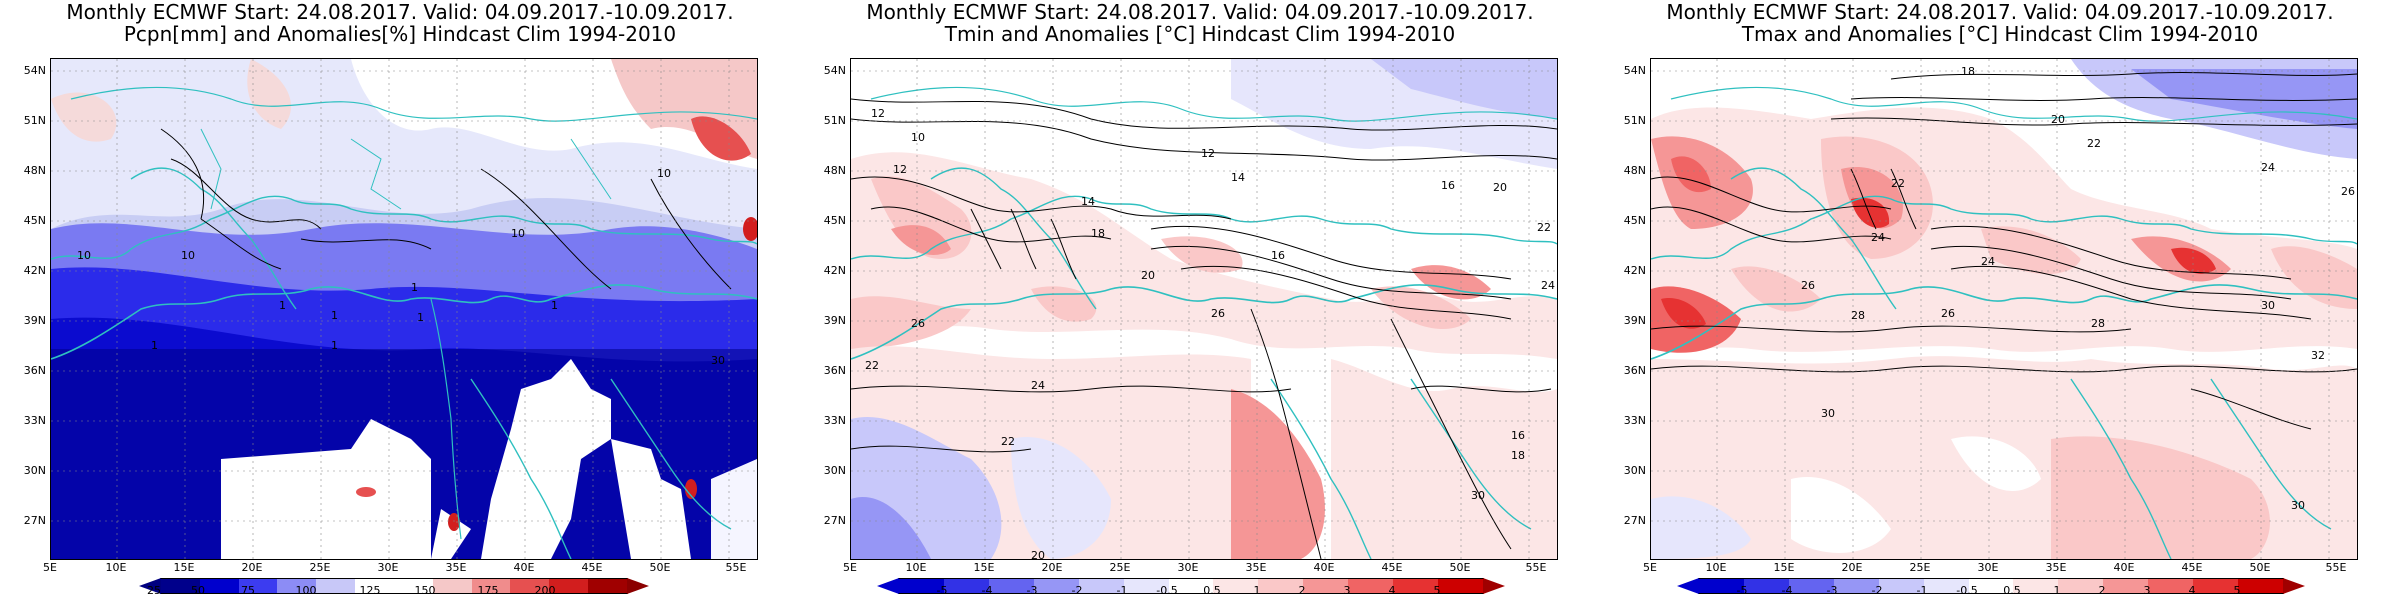 This screenshot has width=2400, height=600. Describe the element at coordinates (2056, 567) in the screenshot. I see `lon-label: 35E` at that location.